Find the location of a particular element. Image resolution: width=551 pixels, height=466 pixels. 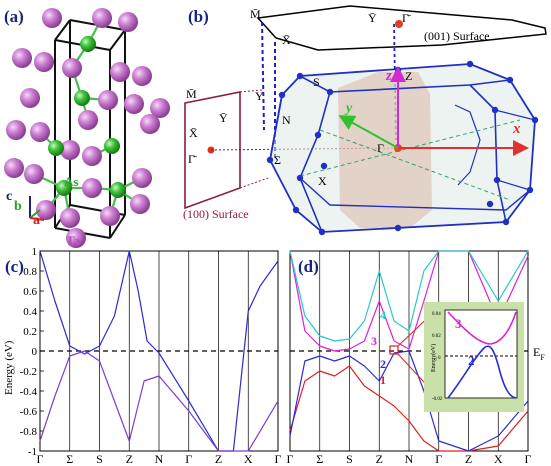

ky-axis-label: y is located at coordinates (348, 108).